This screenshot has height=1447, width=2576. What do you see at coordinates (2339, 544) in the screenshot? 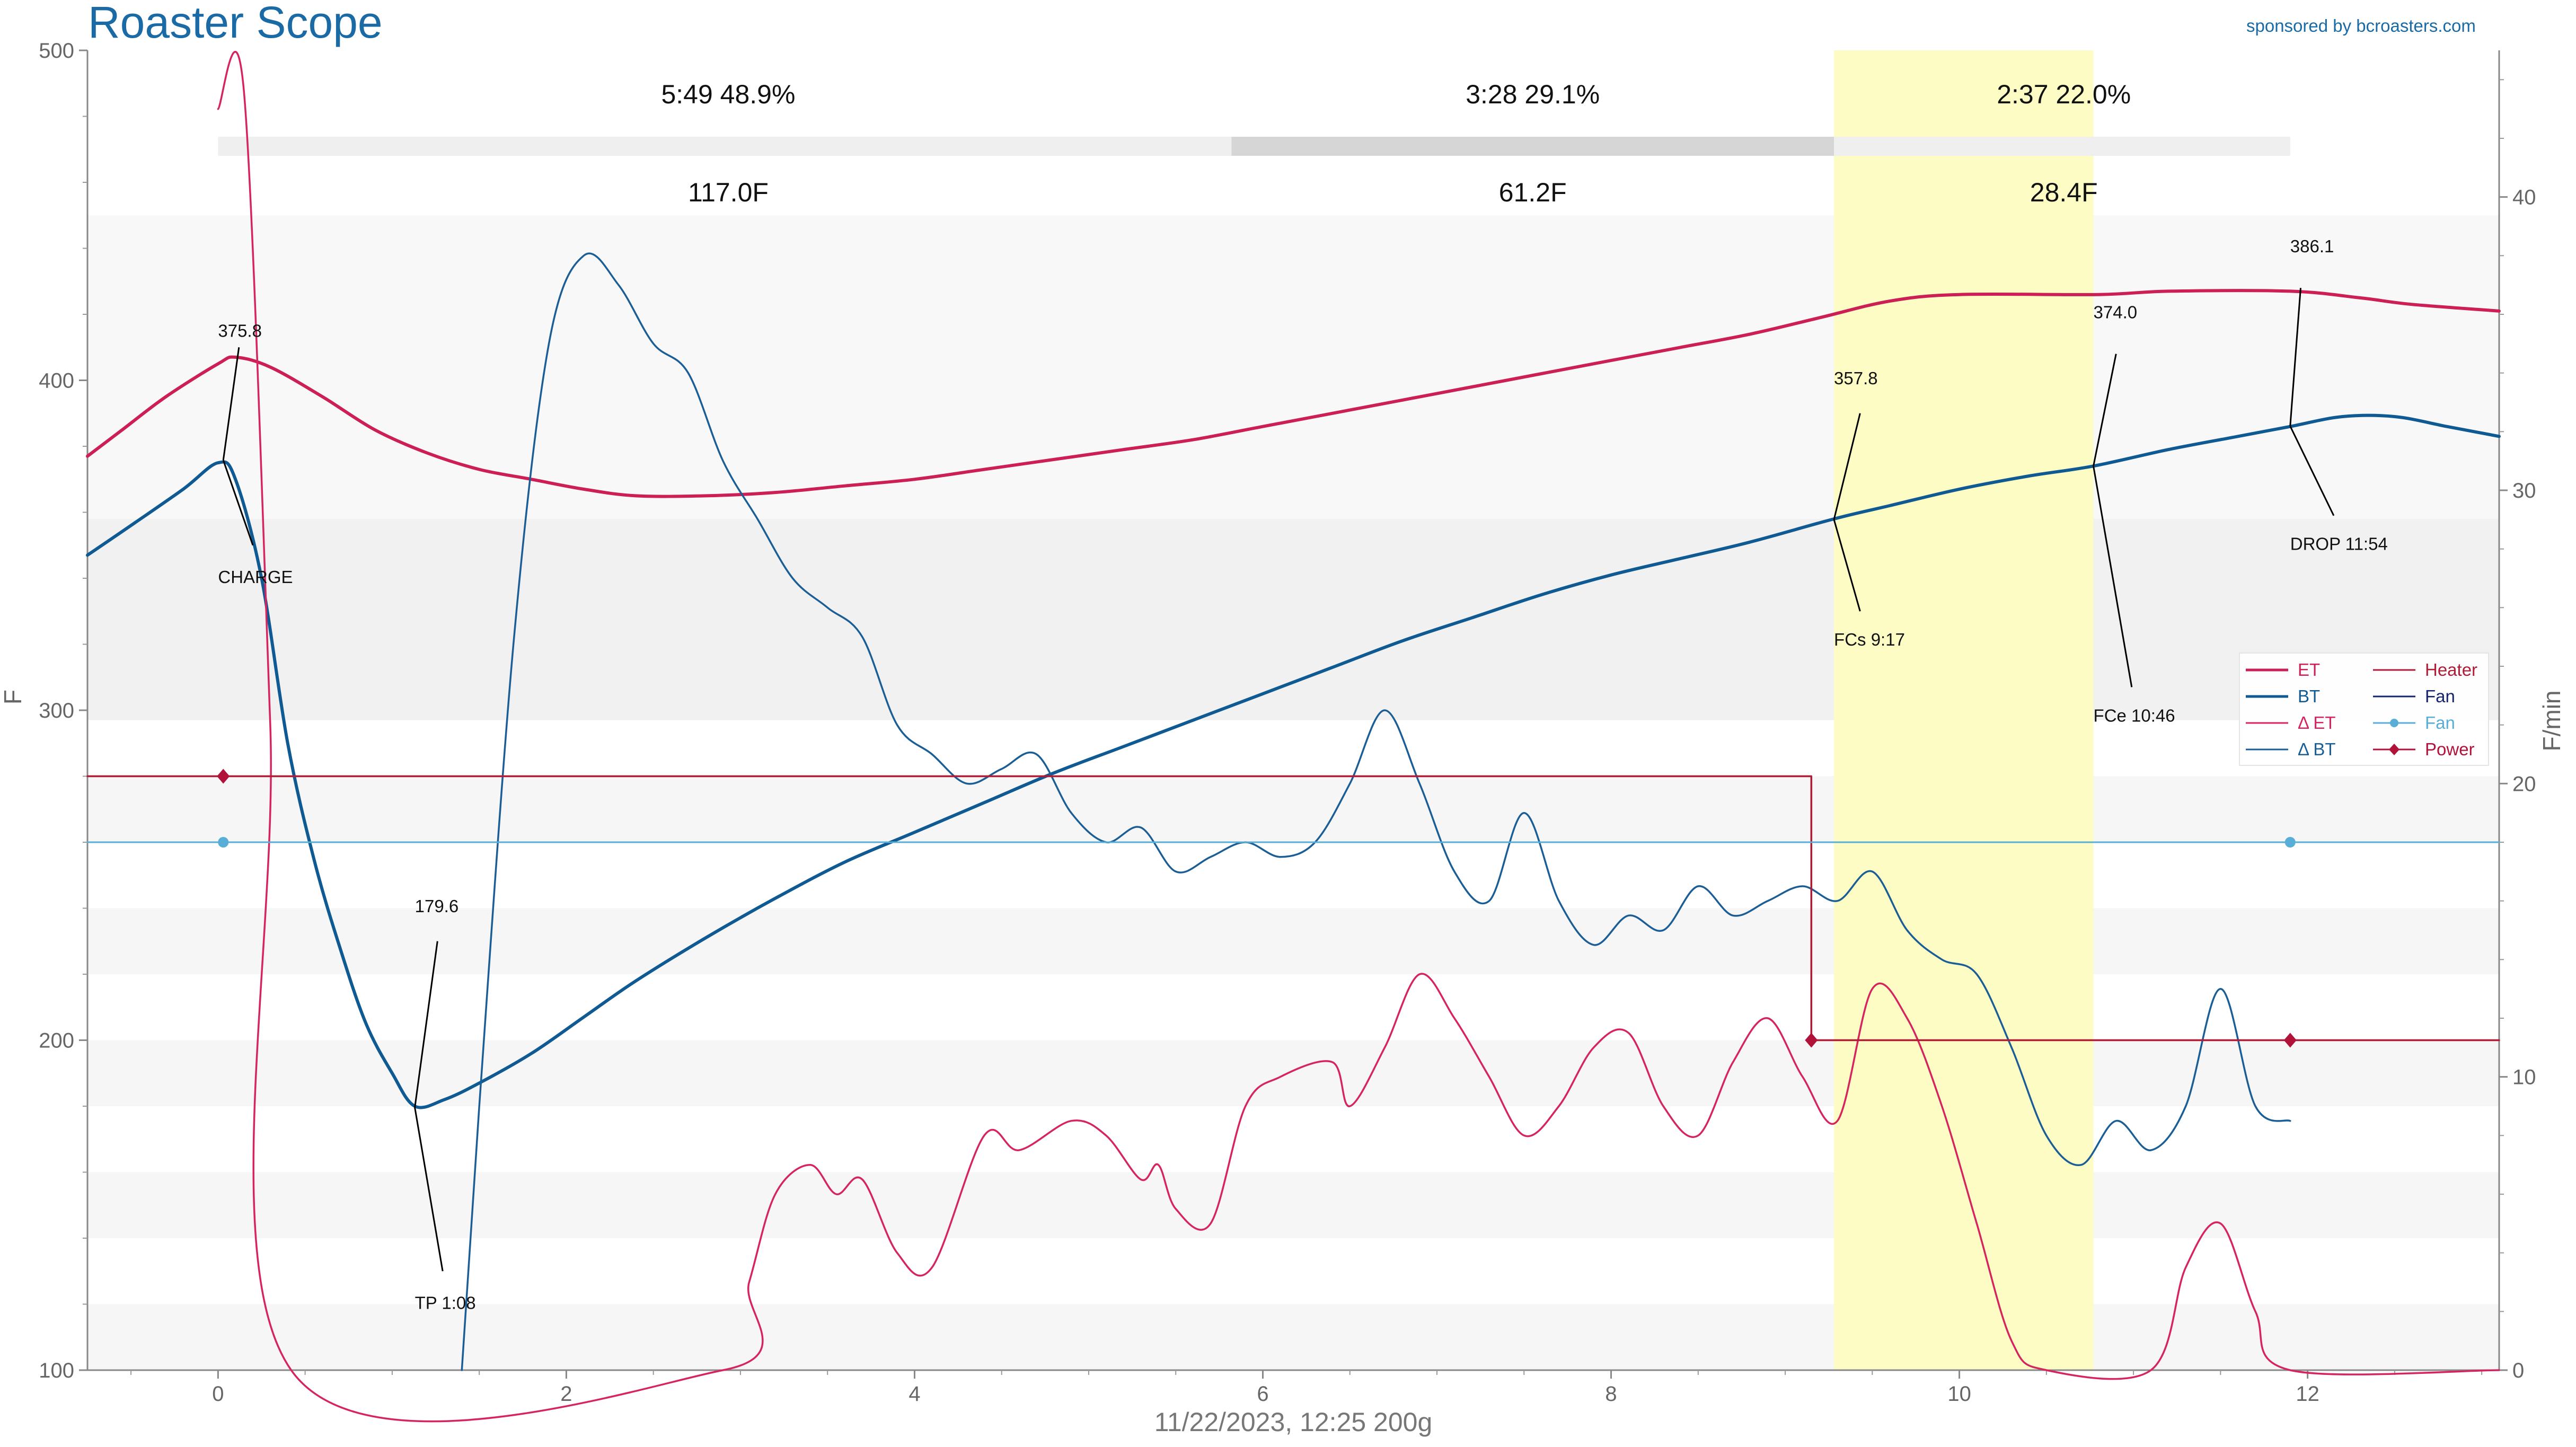
I see `annotation-label: DROP 11:54` at bounding box center [2339, 544].